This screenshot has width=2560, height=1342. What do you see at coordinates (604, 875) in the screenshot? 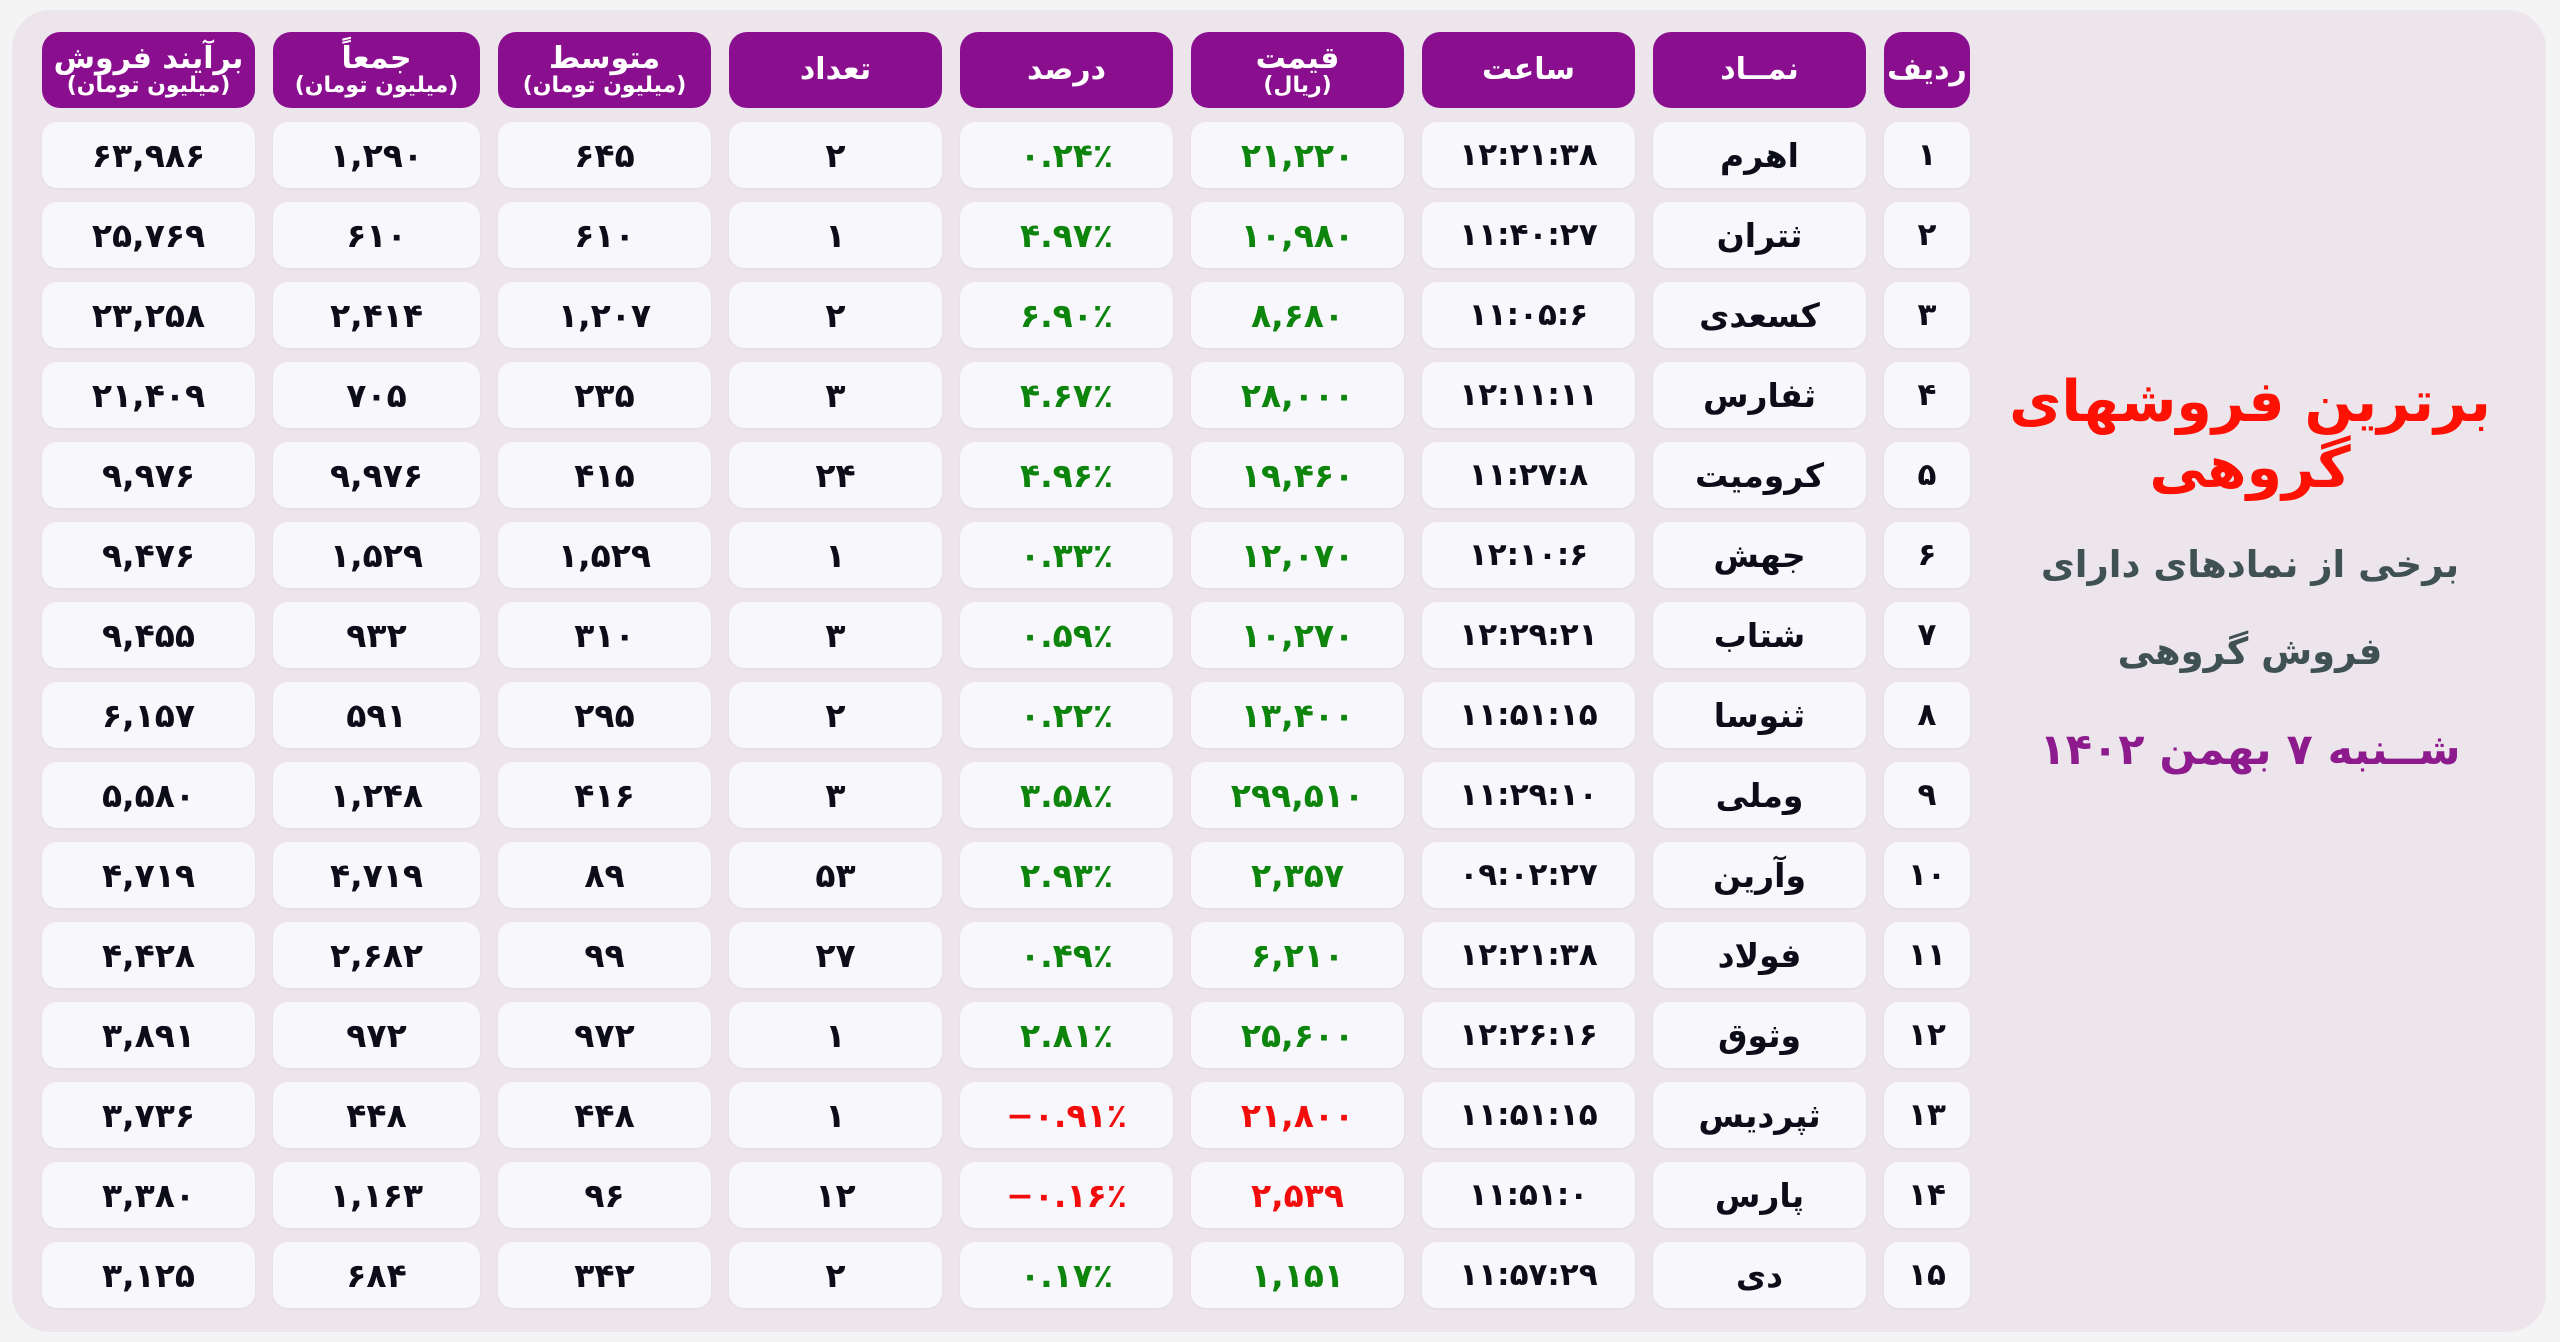
I see `cell-motevaset: ۸۹` at bounding box center [604, 875].